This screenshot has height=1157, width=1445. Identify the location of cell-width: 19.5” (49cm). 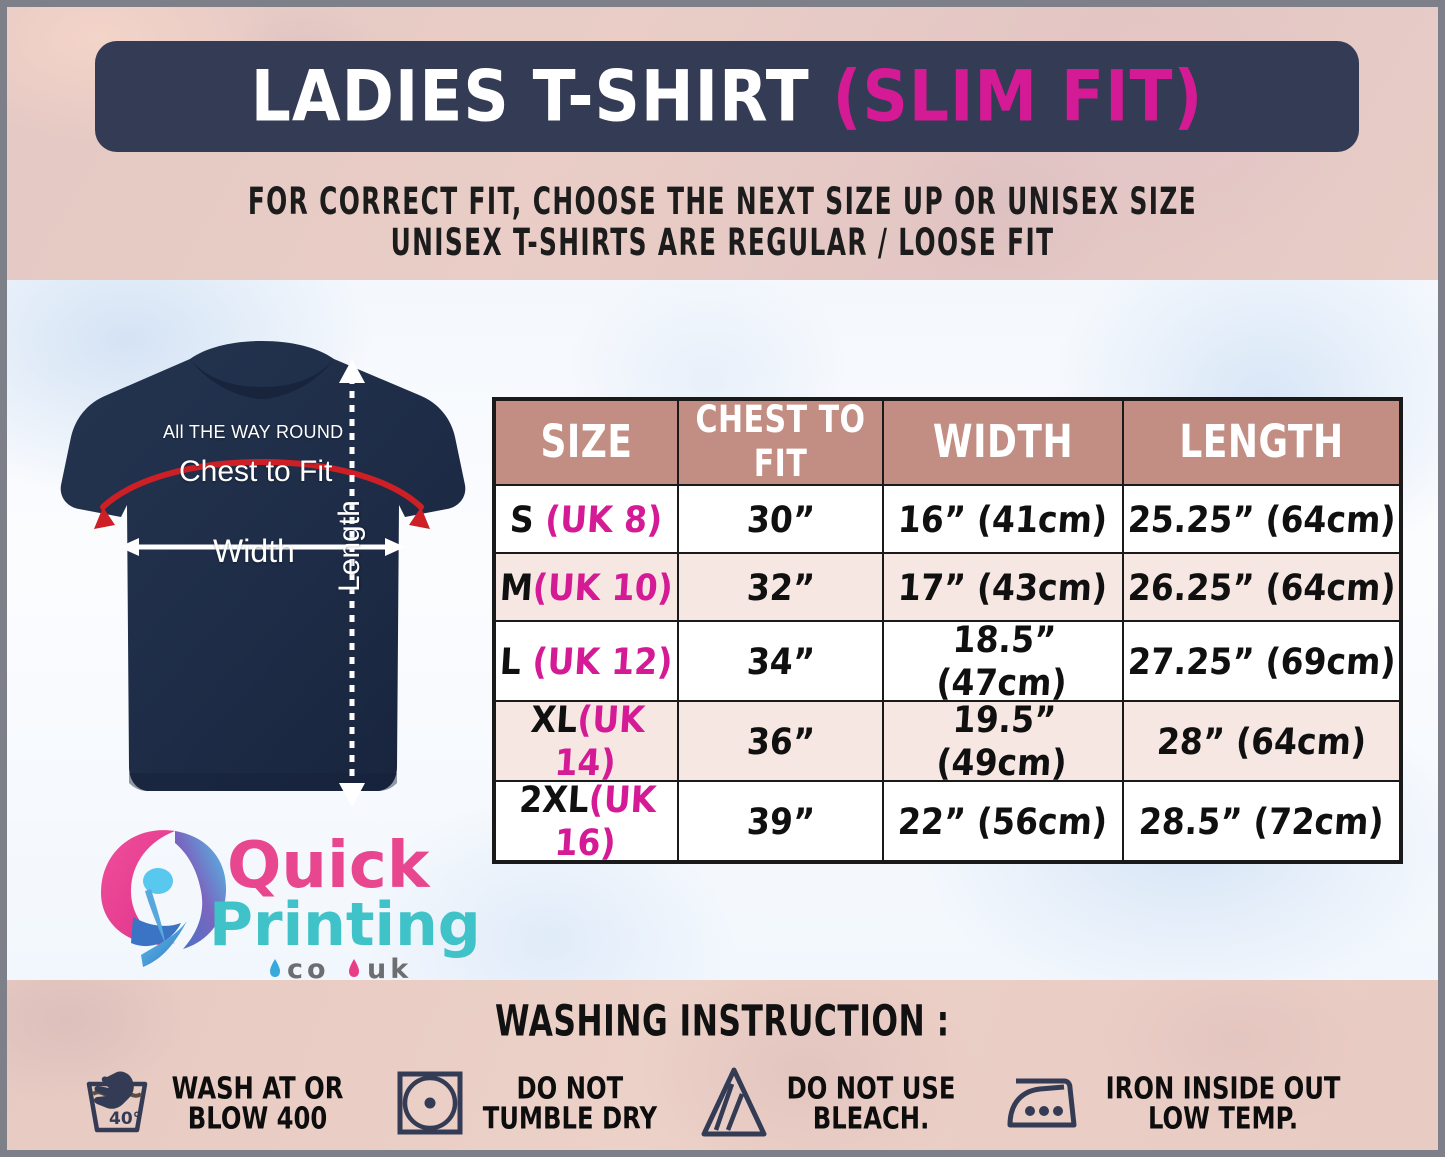
(1003, 741).